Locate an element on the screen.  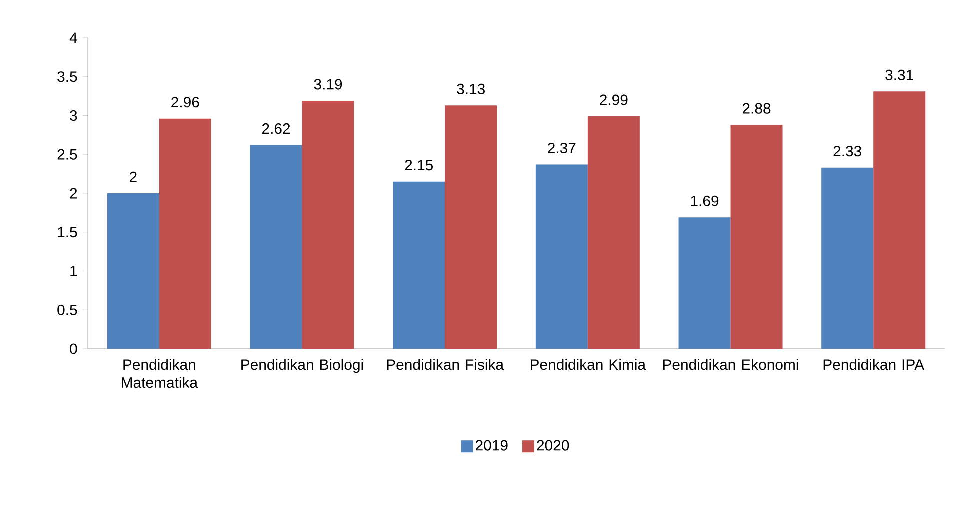
y-tick-label: 0.5 is located at coordinates (68, 310).